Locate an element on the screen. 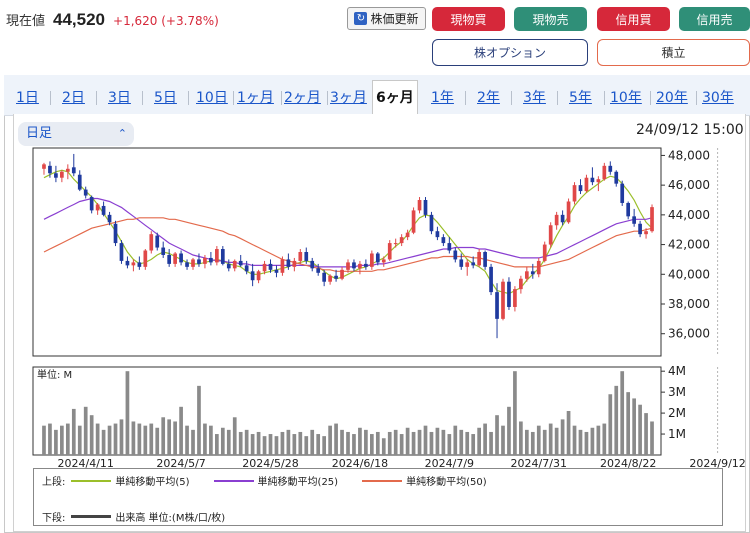  tab-2y: 2年 is located at coordinates (488, 98).